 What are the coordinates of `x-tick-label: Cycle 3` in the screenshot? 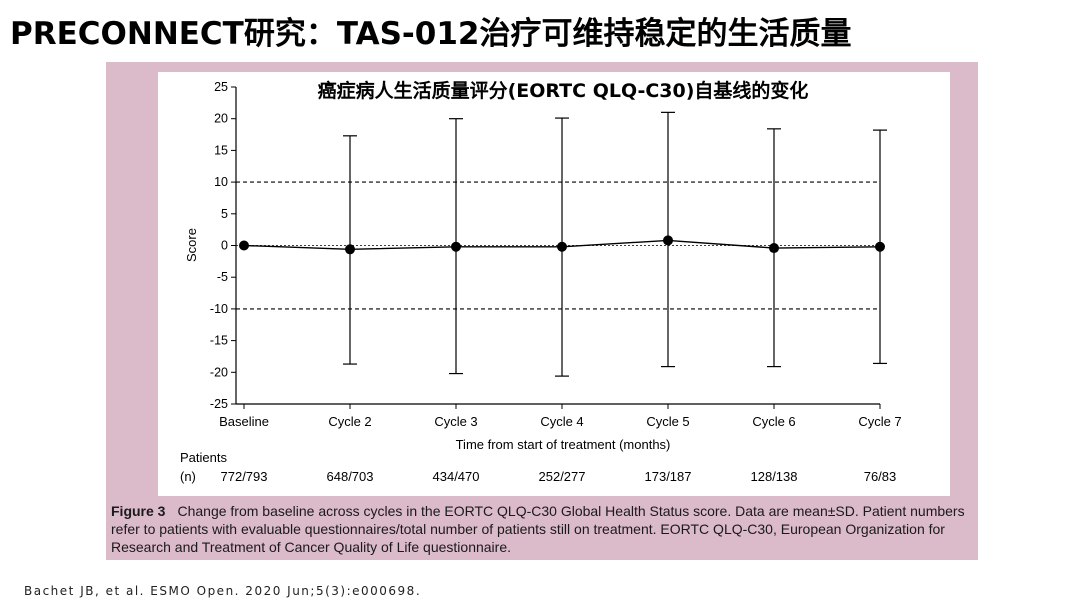 It's located at (455, 421).